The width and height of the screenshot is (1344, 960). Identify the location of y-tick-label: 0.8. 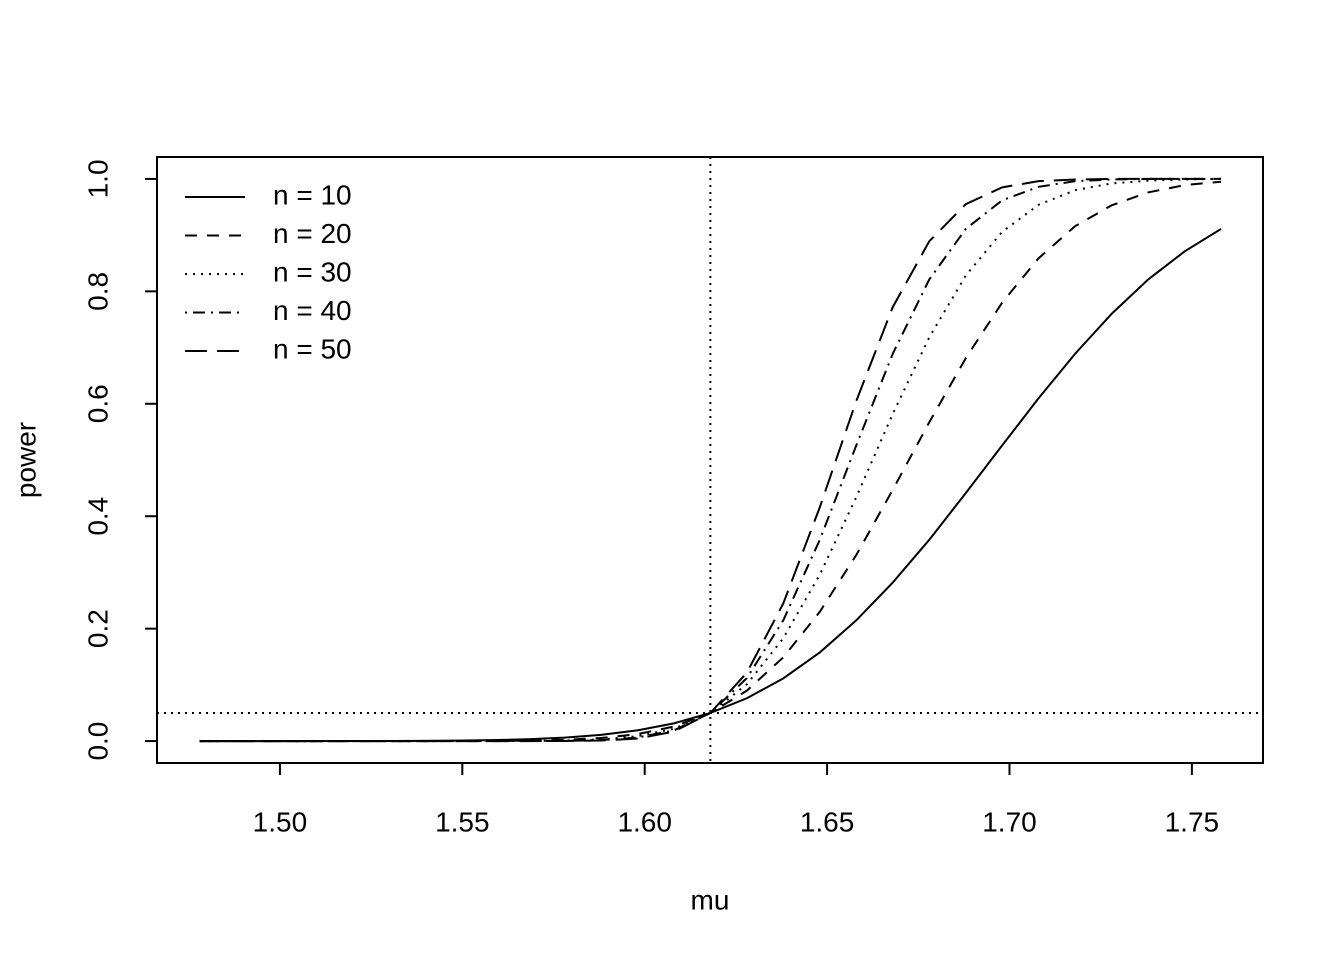
(97, 291).